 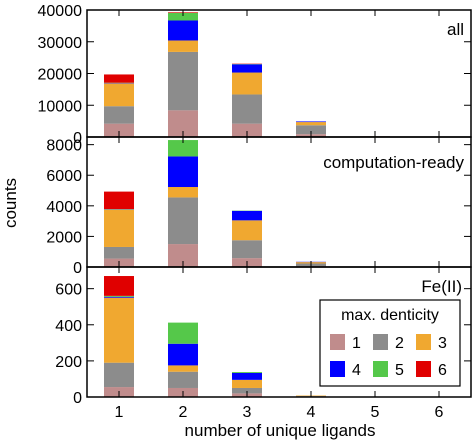 What do you see at coordinates (455, 29) in the screenshot?
I see `panel-label: all` at bounding box center [455, 29].